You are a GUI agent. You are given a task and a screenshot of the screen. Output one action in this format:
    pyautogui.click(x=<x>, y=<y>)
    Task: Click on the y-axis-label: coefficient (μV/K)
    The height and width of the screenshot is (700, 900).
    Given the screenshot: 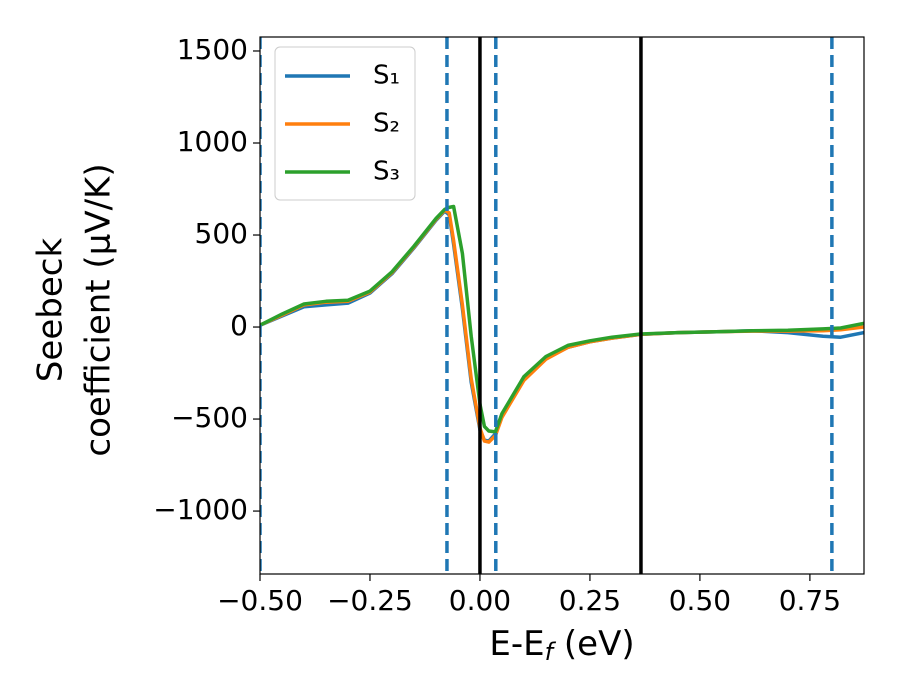 What is the action you would take?
    pyautogui.click(x=99, y=309)
    